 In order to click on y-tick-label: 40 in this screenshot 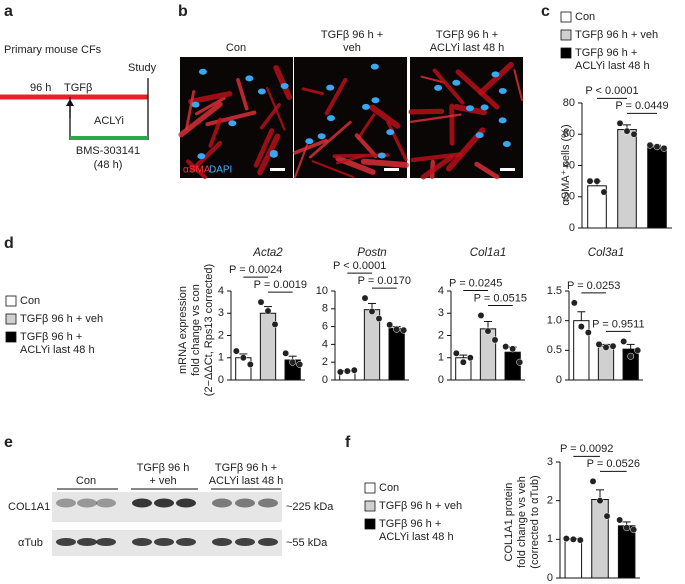, I will do `click(569, 165)`.